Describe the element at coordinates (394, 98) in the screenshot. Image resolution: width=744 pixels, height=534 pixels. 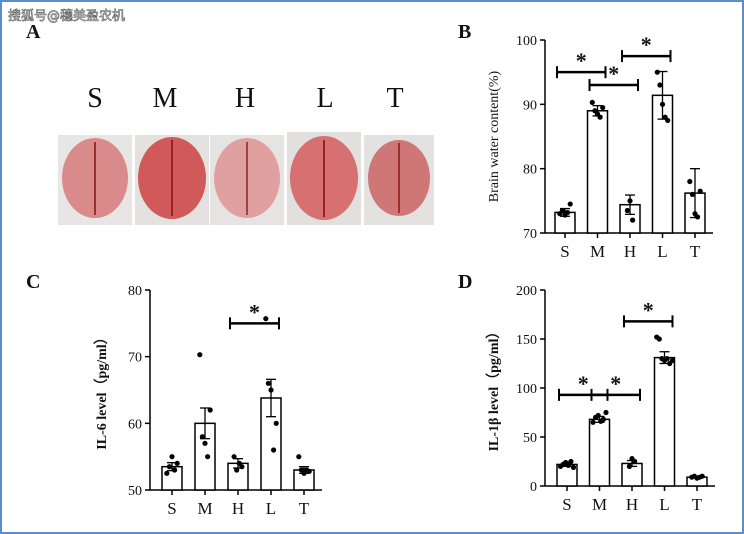
I see `group-letter: T` at that location.